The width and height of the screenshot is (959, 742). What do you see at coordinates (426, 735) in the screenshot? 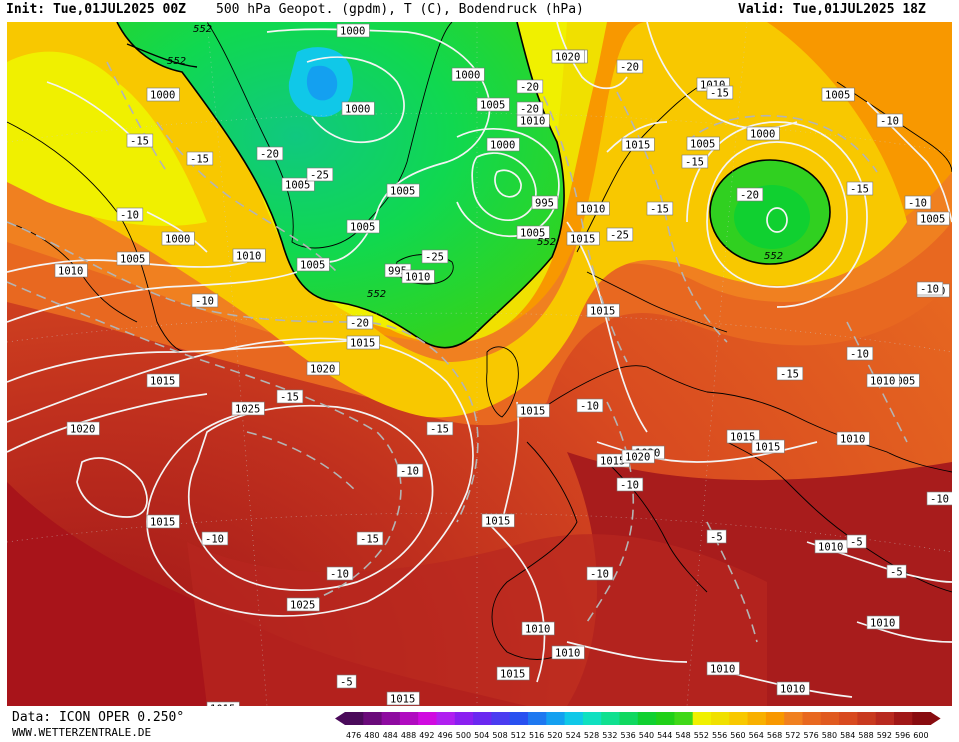
I see `color-scale-tick-label: 492` at bounding box center [426, 735].